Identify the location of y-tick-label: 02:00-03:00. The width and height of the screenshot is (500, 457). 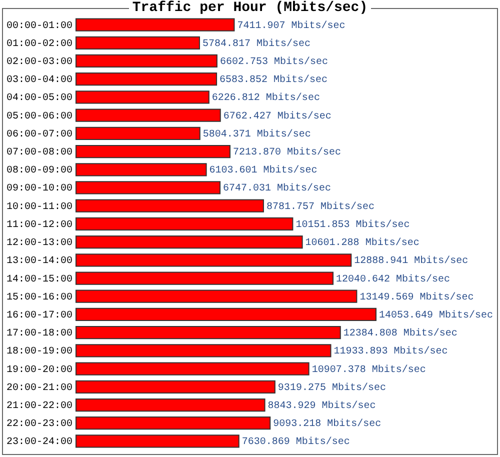
(39, 62).